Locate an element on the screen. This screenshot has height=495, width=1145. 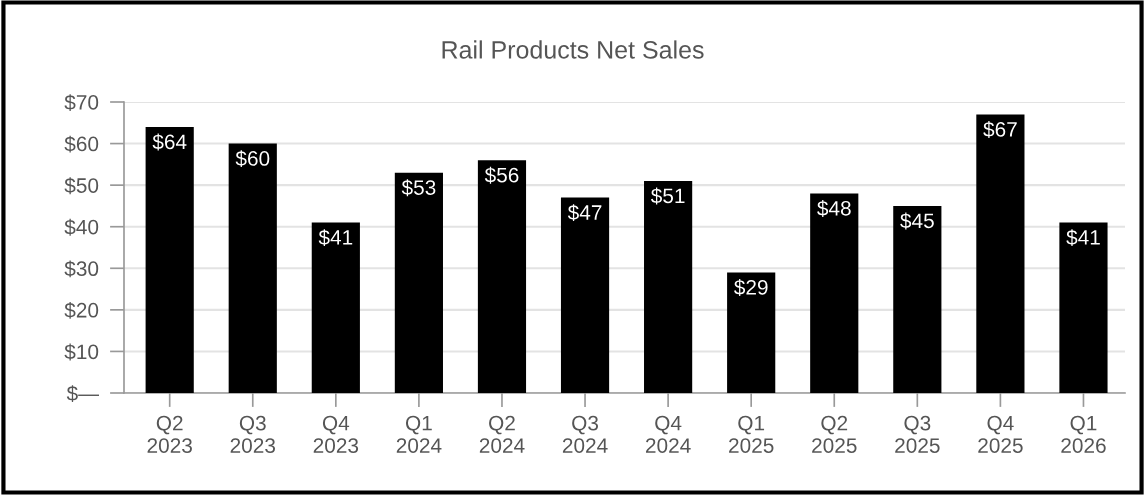
x-tick-label: Q4 2023 is located at coordinates (336, 434).